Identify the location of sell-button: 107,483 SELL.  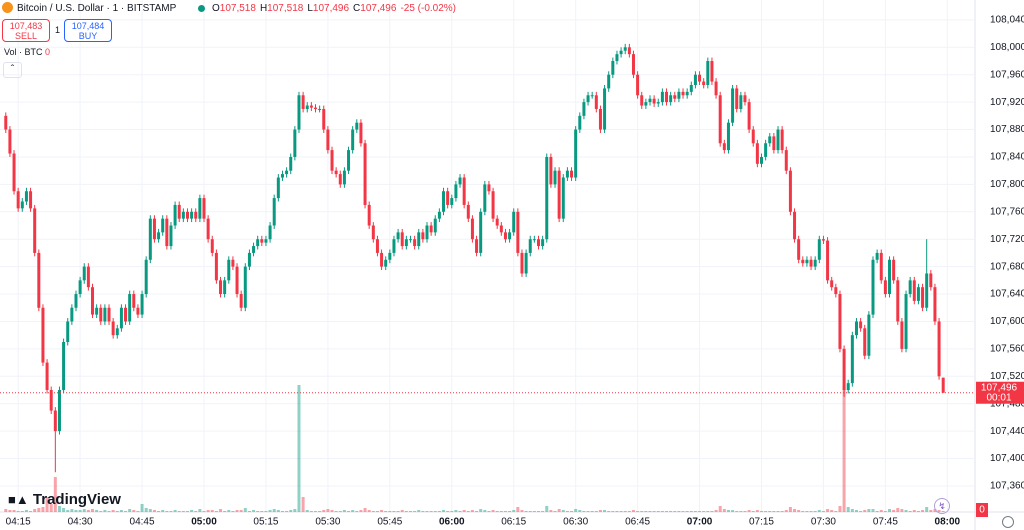
(26, 30).